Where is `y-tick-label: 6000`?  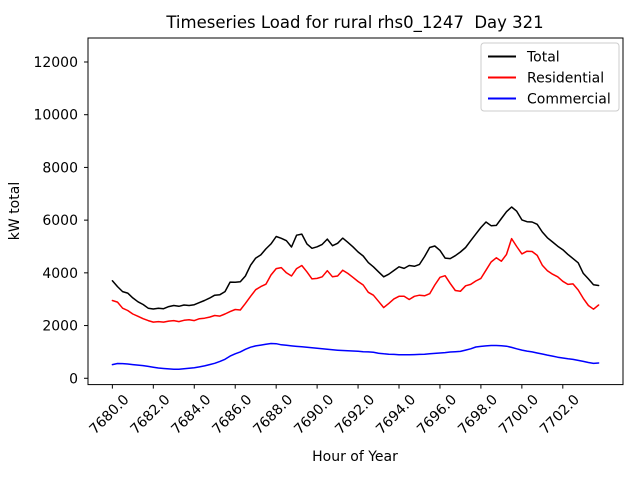 y-tick-label: 6000 is located at coordinates (60, 221).